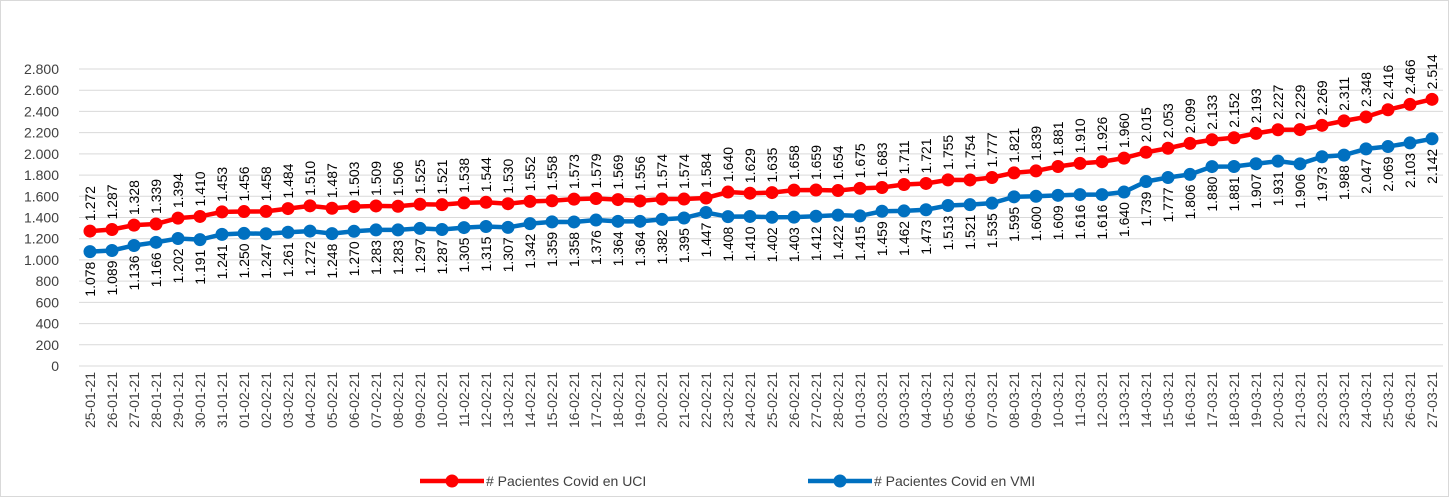 The image size is (1450, 503). What do you see at coordinates (48, 324) in the screenshot?
I see `y-tick-label: 400` at bounding box center [48, 324].